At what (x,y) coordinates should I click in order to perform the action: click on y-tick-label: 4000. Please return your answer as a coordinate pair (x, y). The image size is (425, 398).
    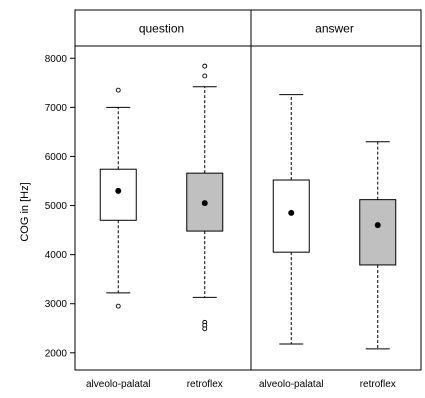
    Looking at the image, I should click on (56, 255).